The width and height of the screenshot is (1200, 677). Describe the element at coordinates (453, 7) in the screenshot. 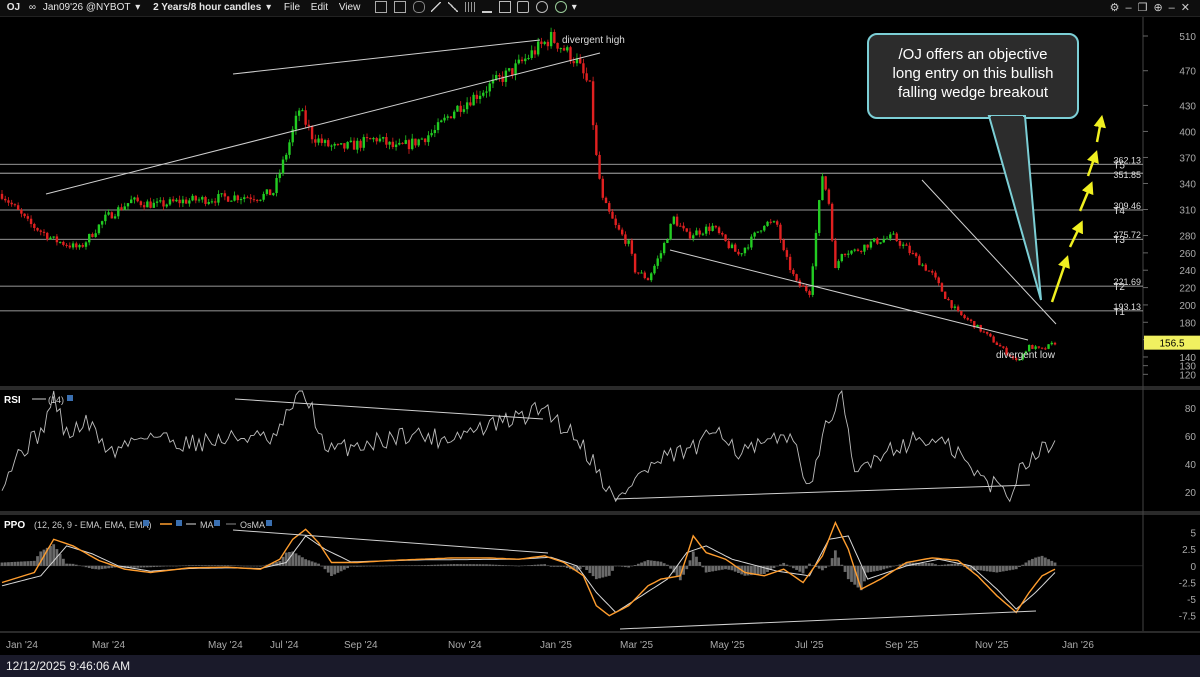

I see `drawing-tools-icon` at that location.